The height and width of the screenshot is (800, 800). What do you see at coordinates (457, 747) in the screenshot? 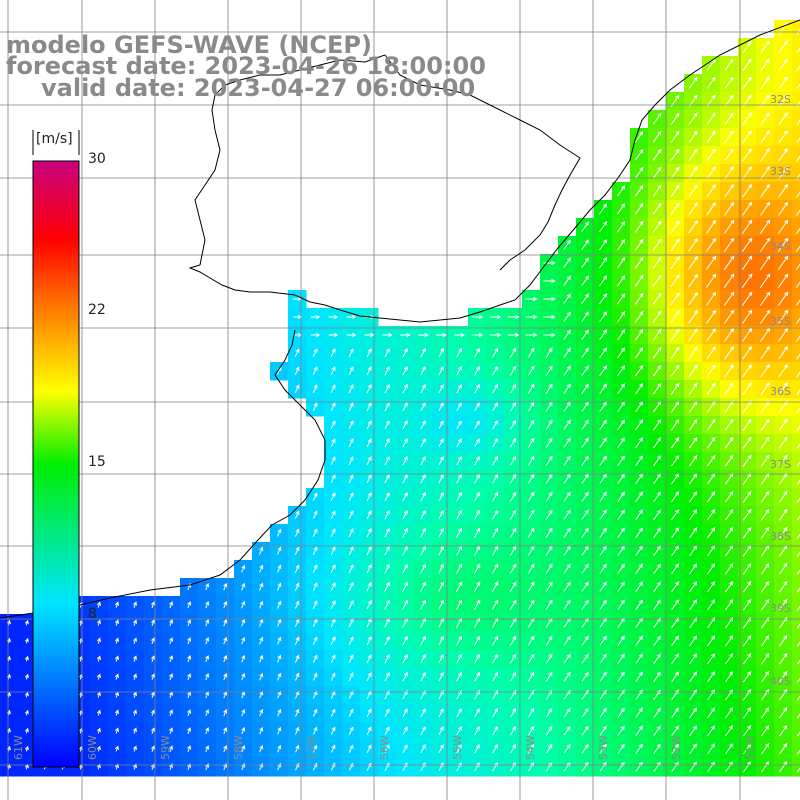
I see `lon-label: 55W` at bounding box center [457, 747].